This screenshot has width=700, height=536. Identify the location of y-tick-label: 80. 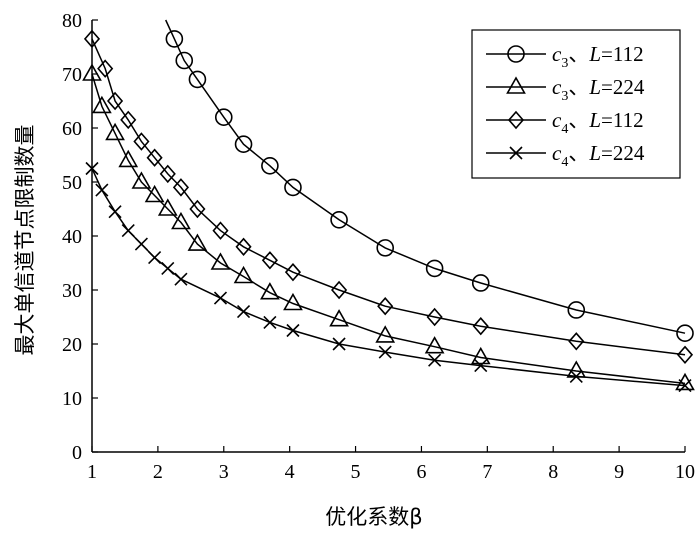
(72, 21).